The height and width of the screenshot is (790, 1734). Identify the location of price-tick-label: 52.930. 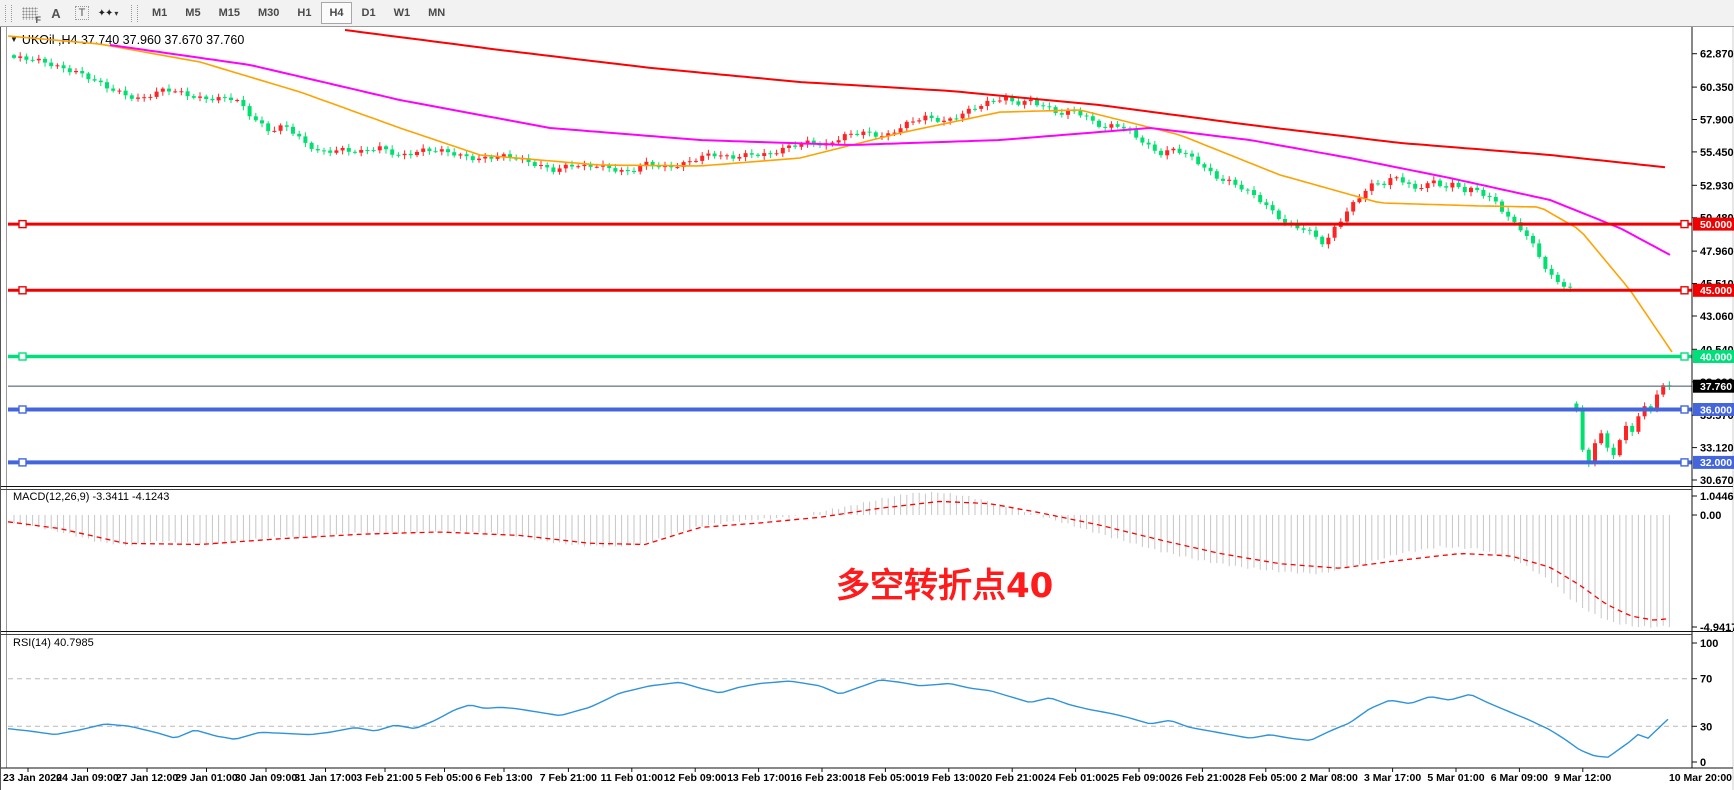
(1717, 186).